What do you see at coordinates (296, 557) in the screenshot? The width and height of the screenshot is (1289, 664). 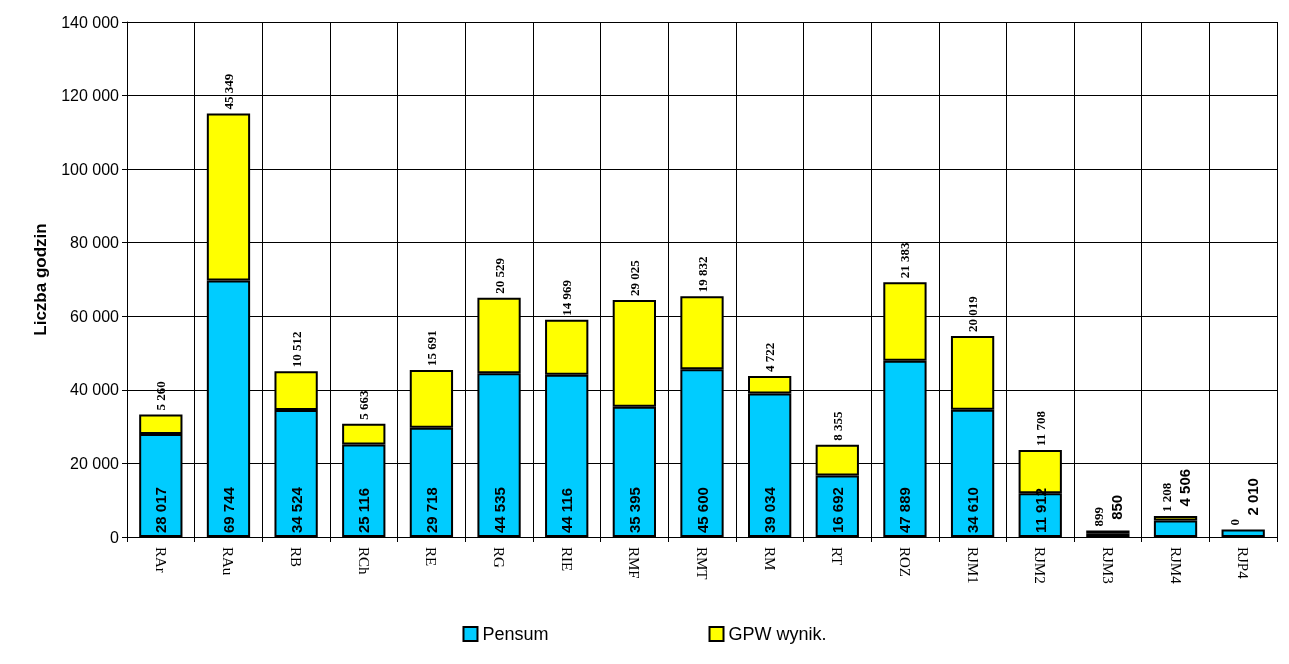 I see `x-tick-label: RB` at bounding box center [296, 557].